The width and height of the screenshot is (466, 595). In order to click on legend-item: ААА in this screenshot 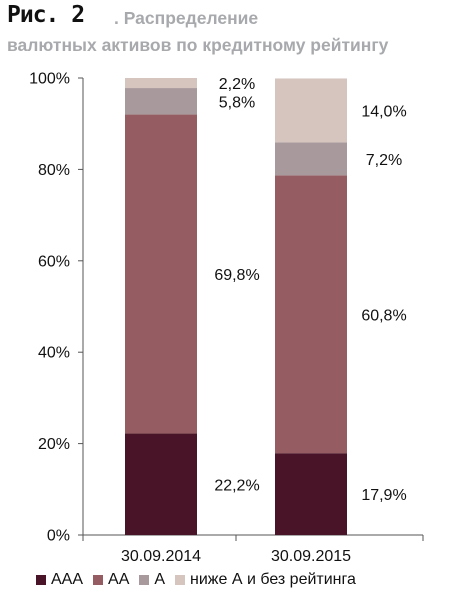, I will do `click(59, 580)`.